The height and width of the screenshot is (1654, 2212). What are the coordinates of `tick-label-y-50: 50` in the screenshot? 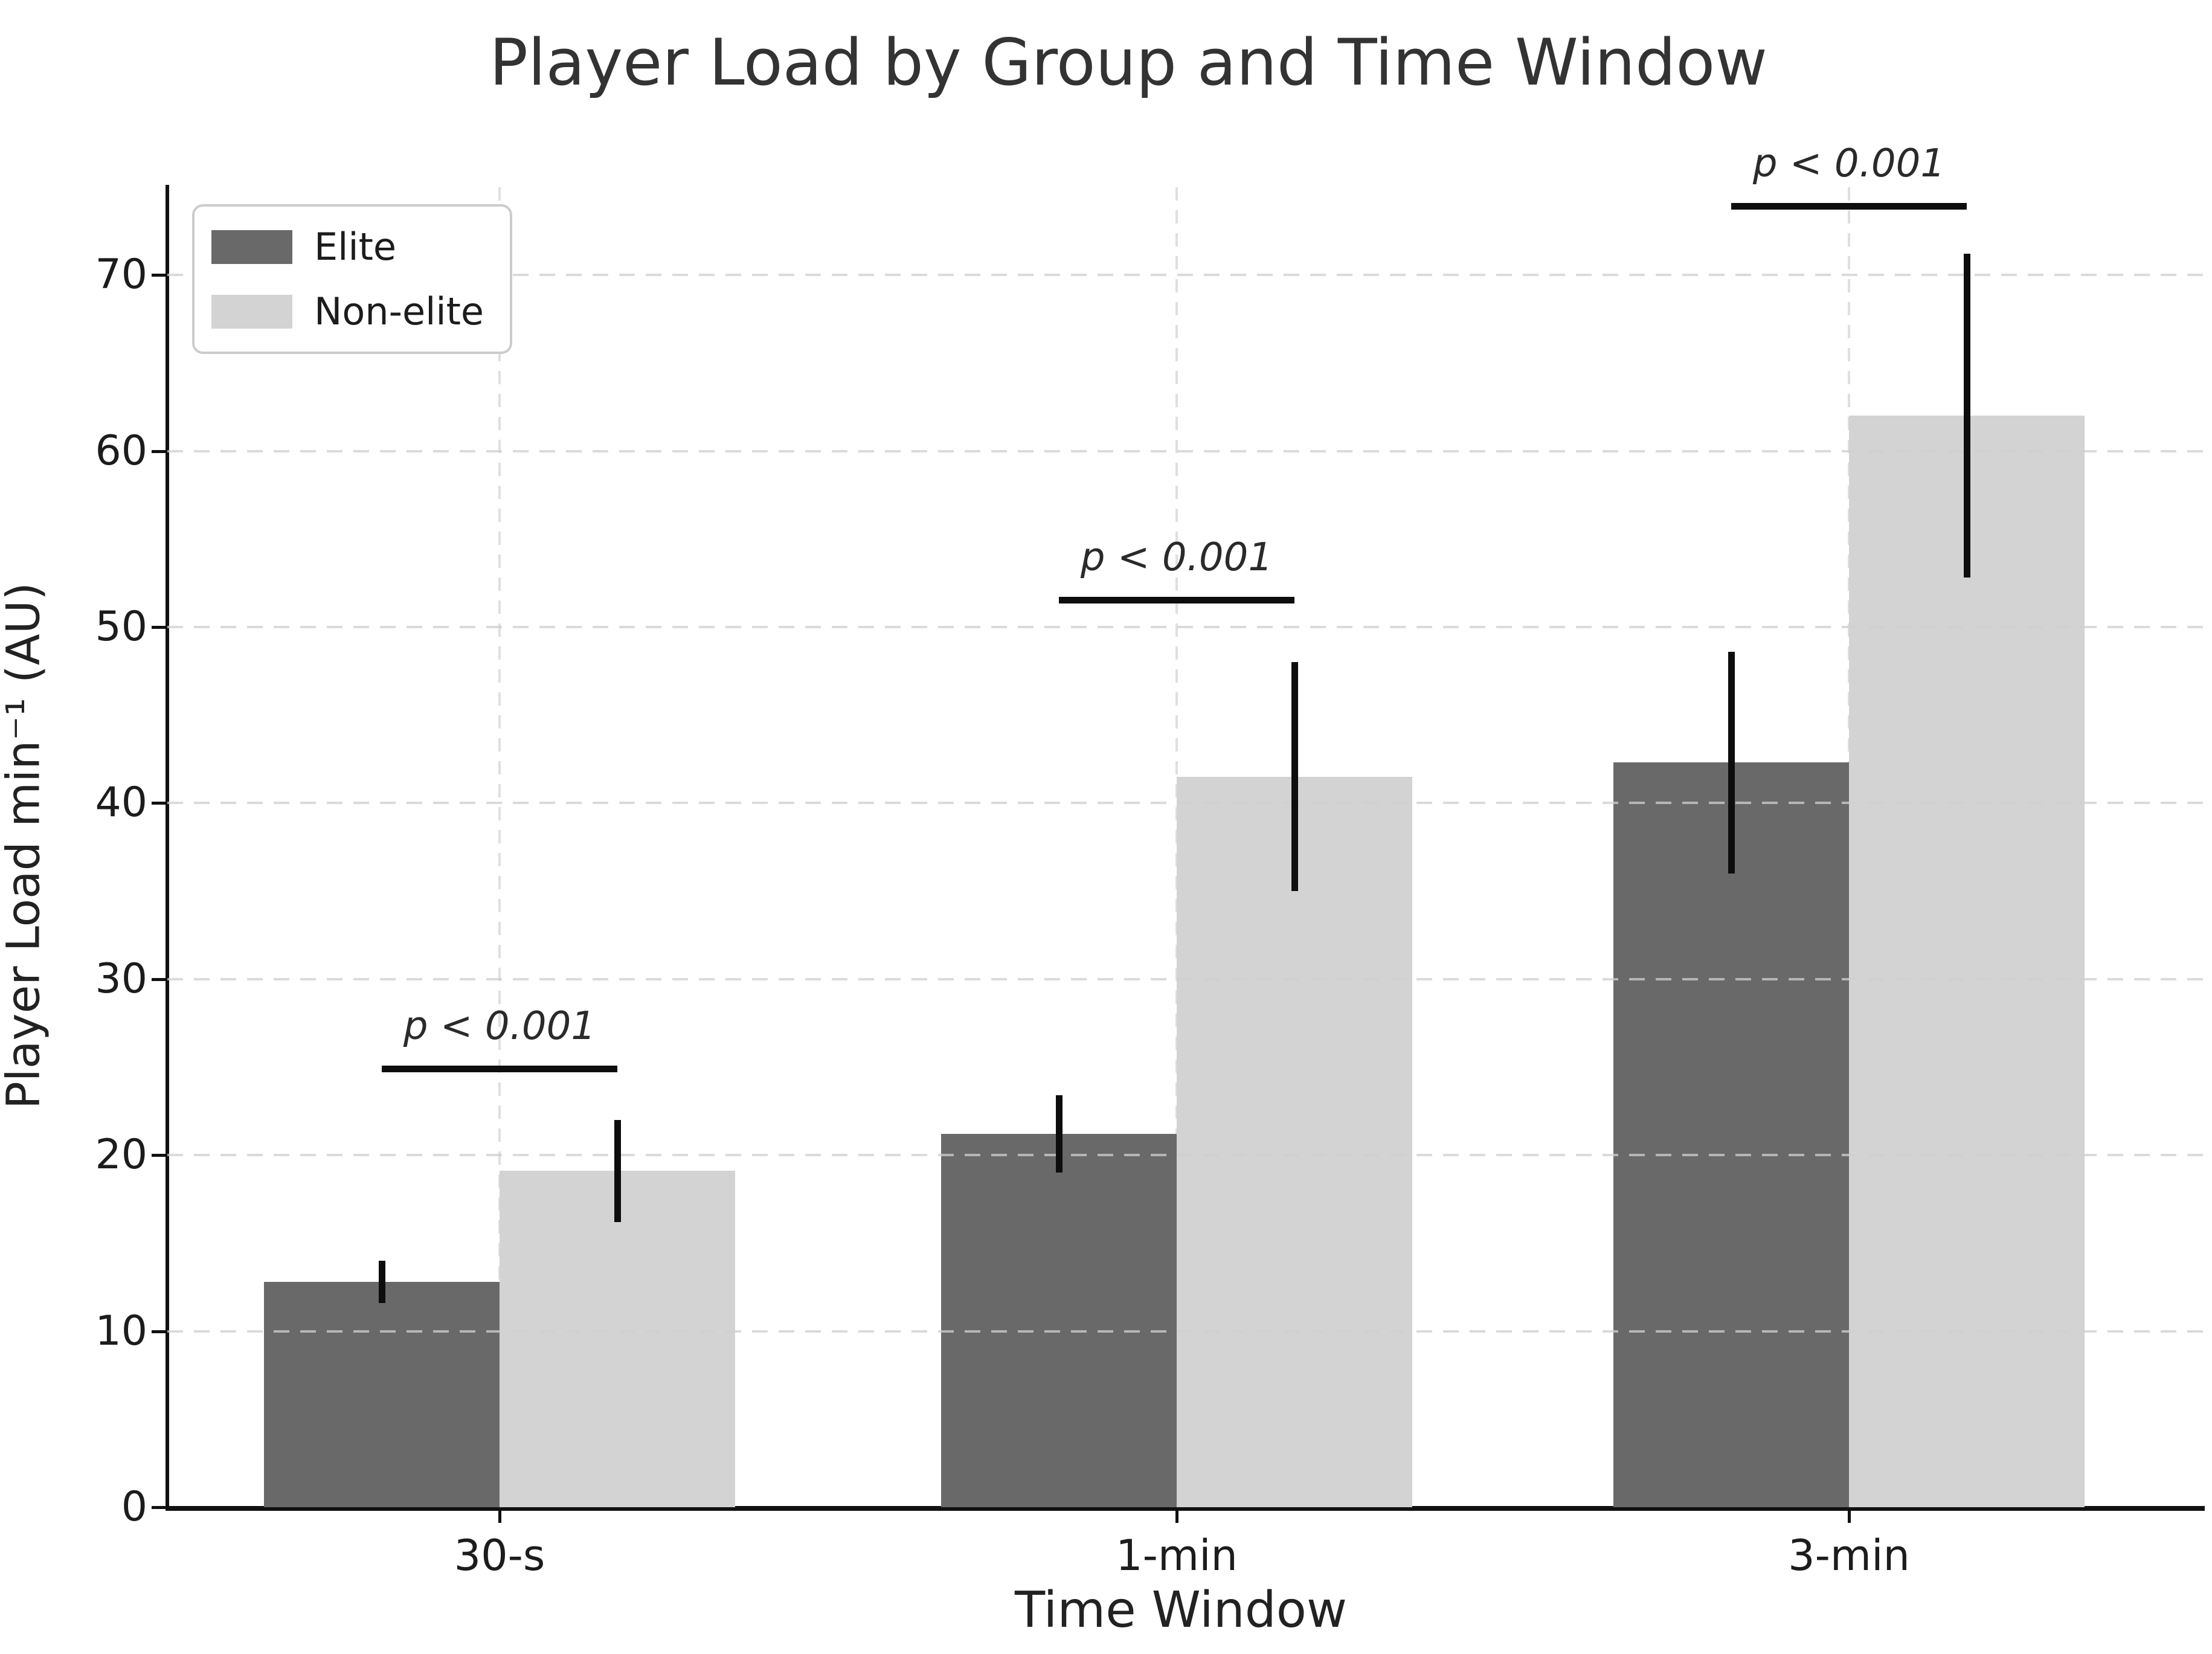 It's located at (121, 627).